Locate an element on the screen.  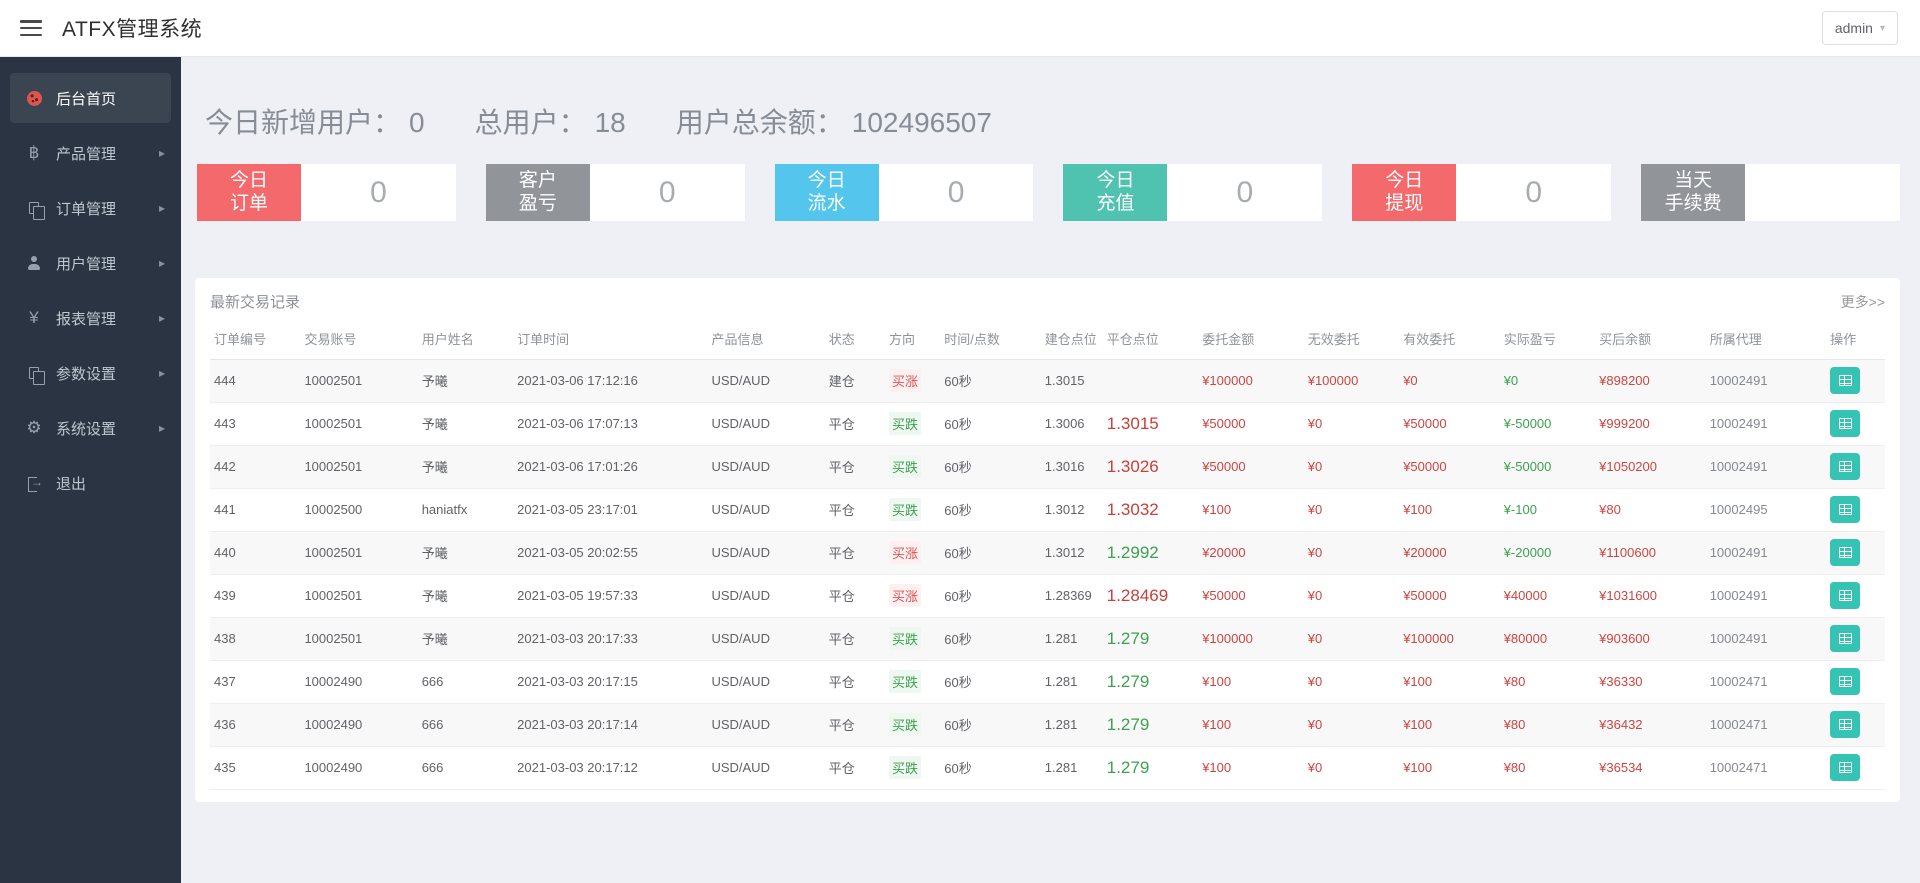
cell-order-id: 439 is located at coordinates (255, 596).